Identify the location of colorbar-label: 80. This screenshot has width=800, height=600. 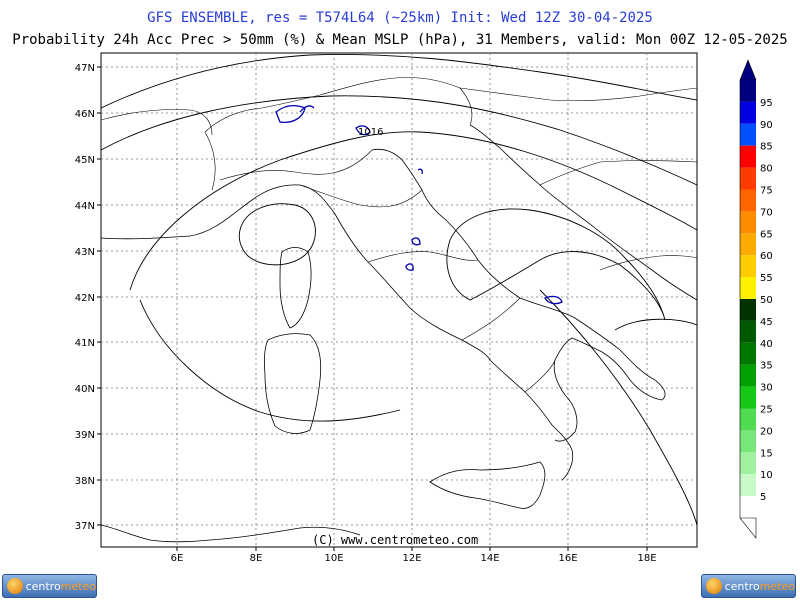
(766, 169).